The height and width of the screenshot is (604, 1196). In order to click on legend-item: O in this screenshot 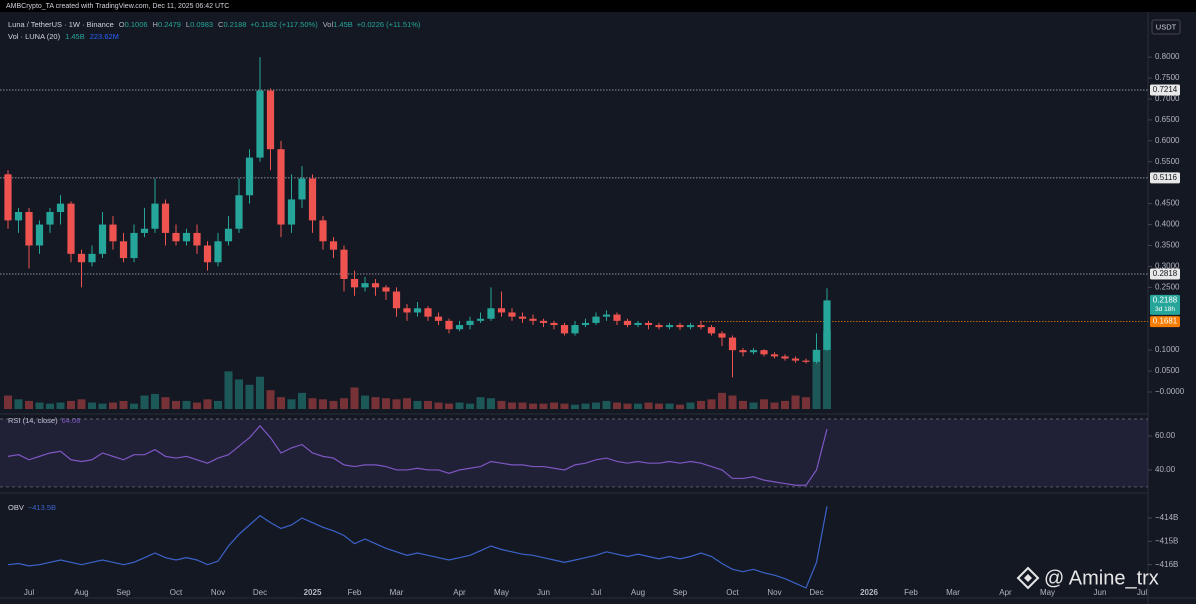, I will do `click(122, 24)`.